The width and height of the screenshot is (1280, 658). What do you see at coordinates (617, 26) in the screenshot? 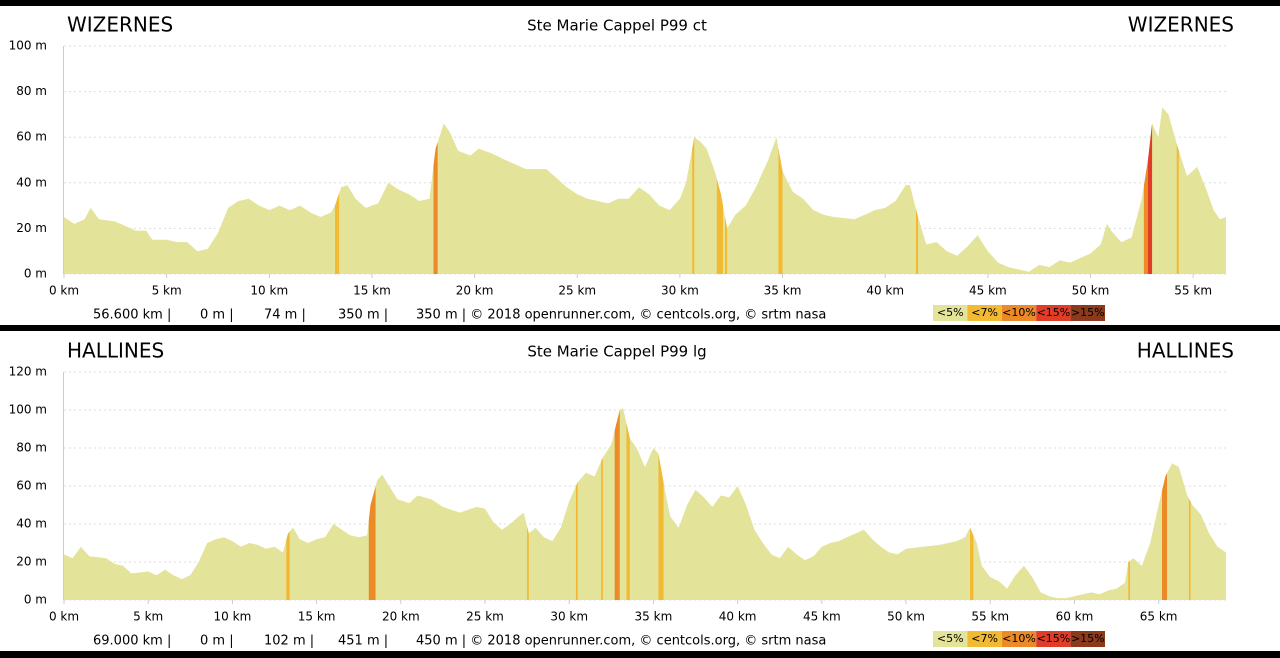
I see `chart-title: Ste Marie Cappel P99 ct` at bounding box center [617, 26].